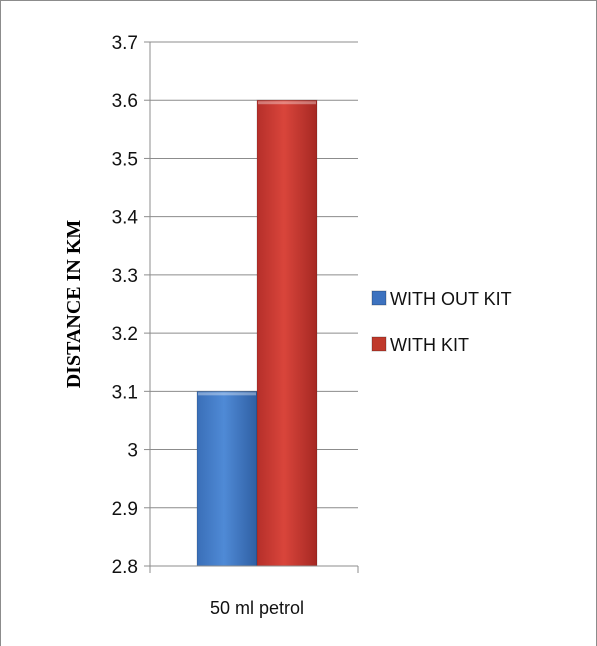  Describe the element at coordinates (125, 218) in the screenshot. I see `y-tick-label: 3.4` at that location.